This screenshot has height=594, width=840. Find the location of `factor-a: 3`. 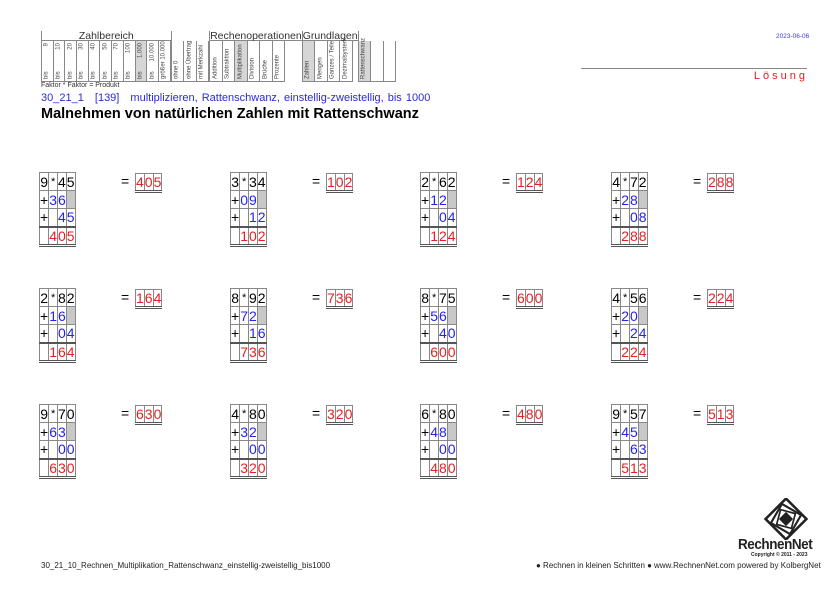

factor-a: 3 is located at coordinates (235, 181).